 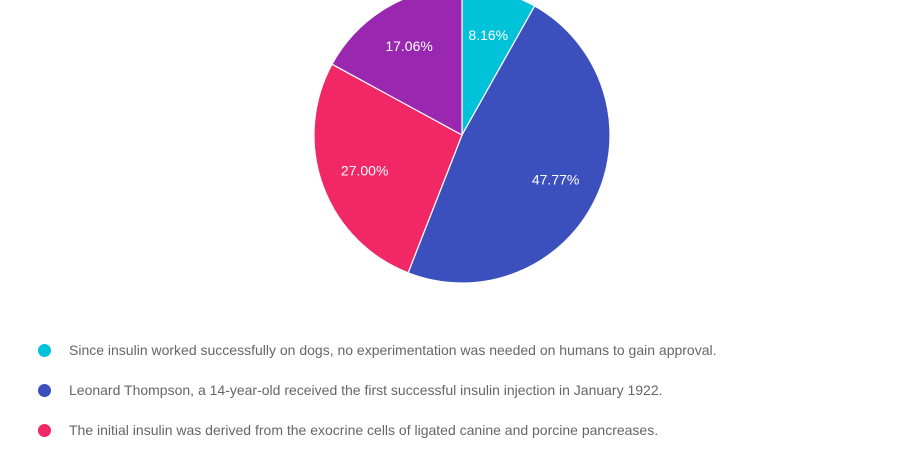 What do you see at coordinates (555, 179) in the screenshot?
I see `slice-data-label: 47.77%` at bounding box center [555, 179].